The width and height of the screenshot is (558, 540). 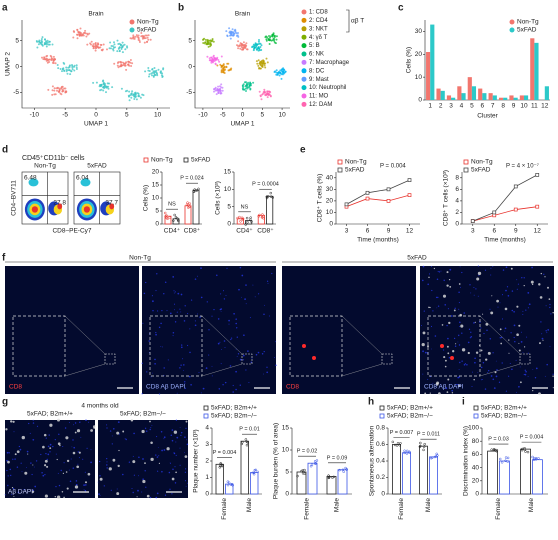 What do you see at coordinates (444, 387) in the screenshot?
I see `stain-label: CD8 Aβ DAPI` at bounding box center [444, 387].